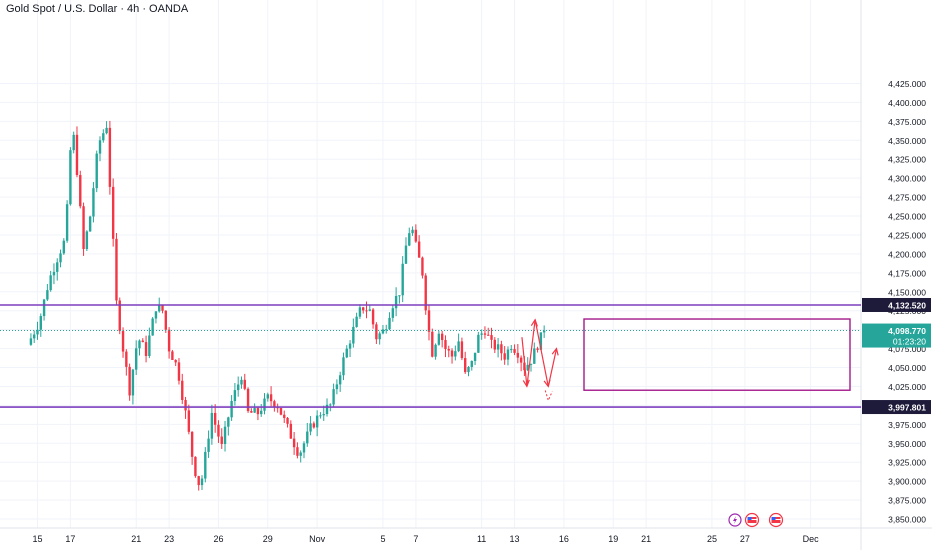 The width and height of the screenshot is (932, 555). Describe the element at coordinates (907, 482) in the screenshot. I see `y-tick-label: 3,900.000` at that location.